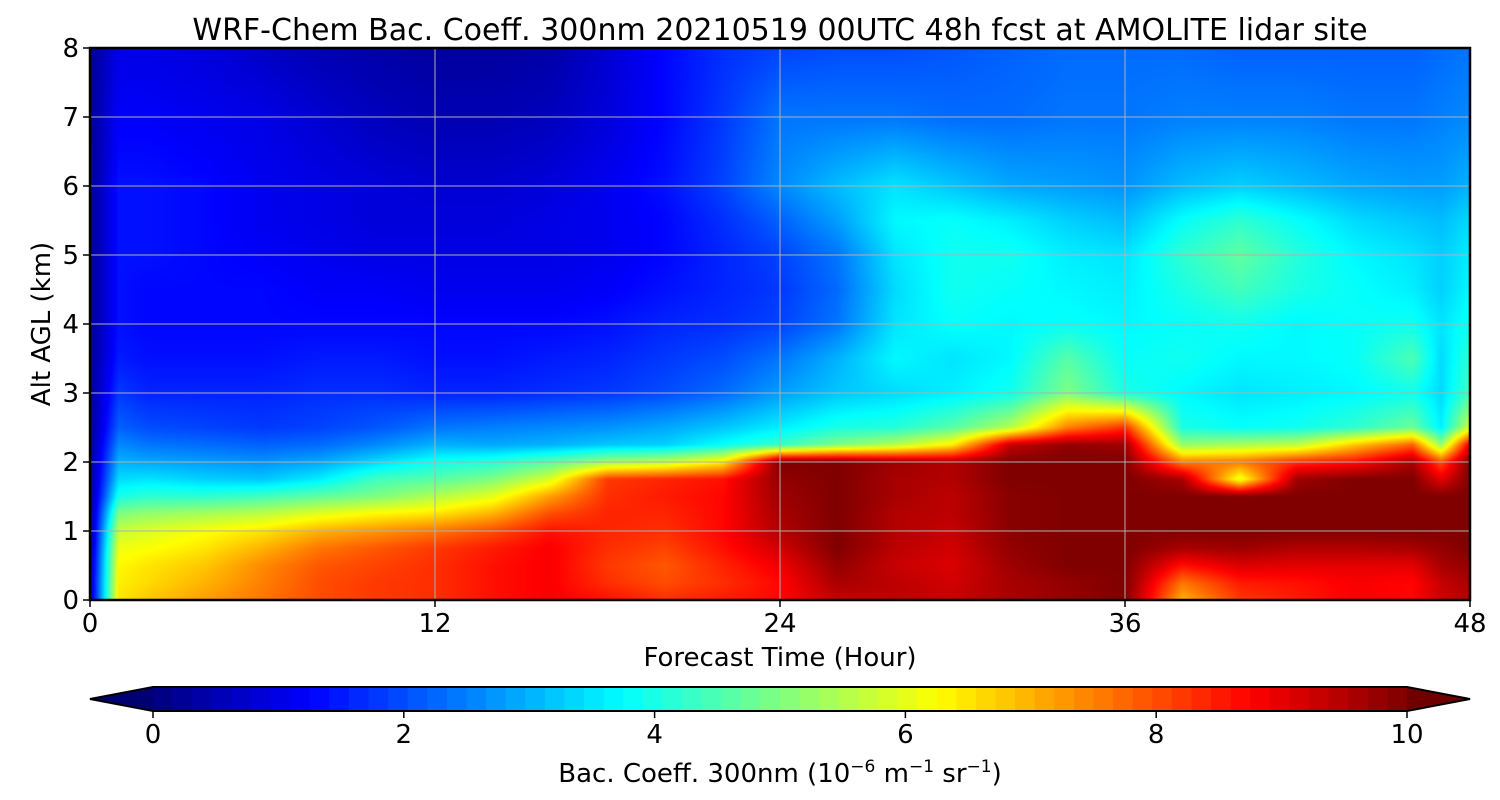  I want to click on x-tick-label: 24, so click(779, 624).